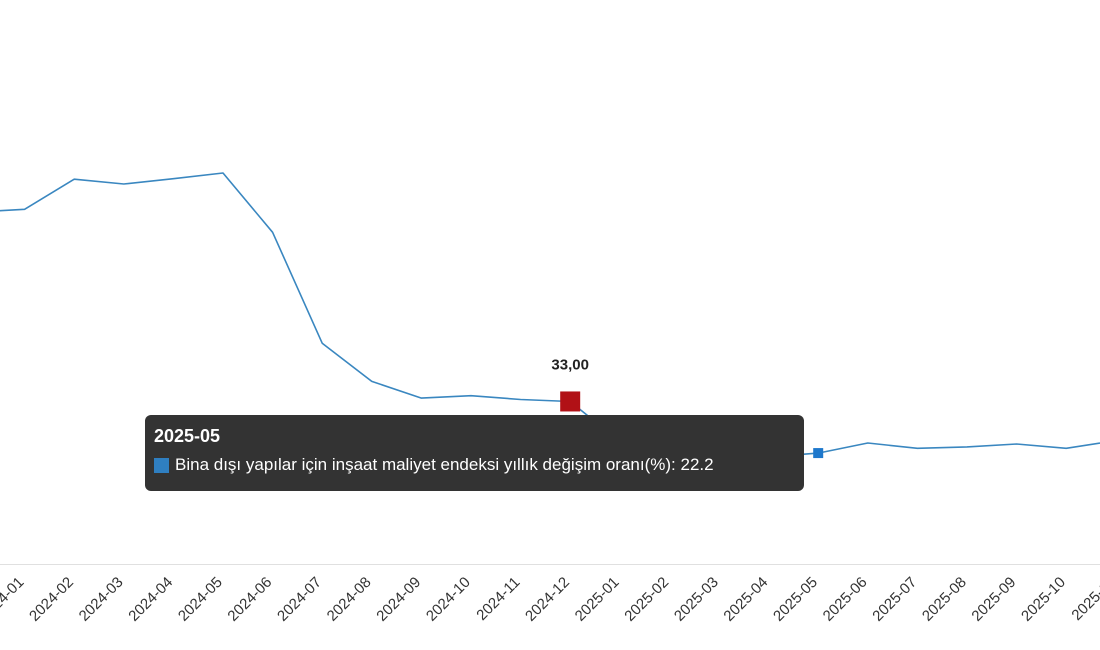  I want to click on x-tick-label: 2024-09, so click(398, 599).